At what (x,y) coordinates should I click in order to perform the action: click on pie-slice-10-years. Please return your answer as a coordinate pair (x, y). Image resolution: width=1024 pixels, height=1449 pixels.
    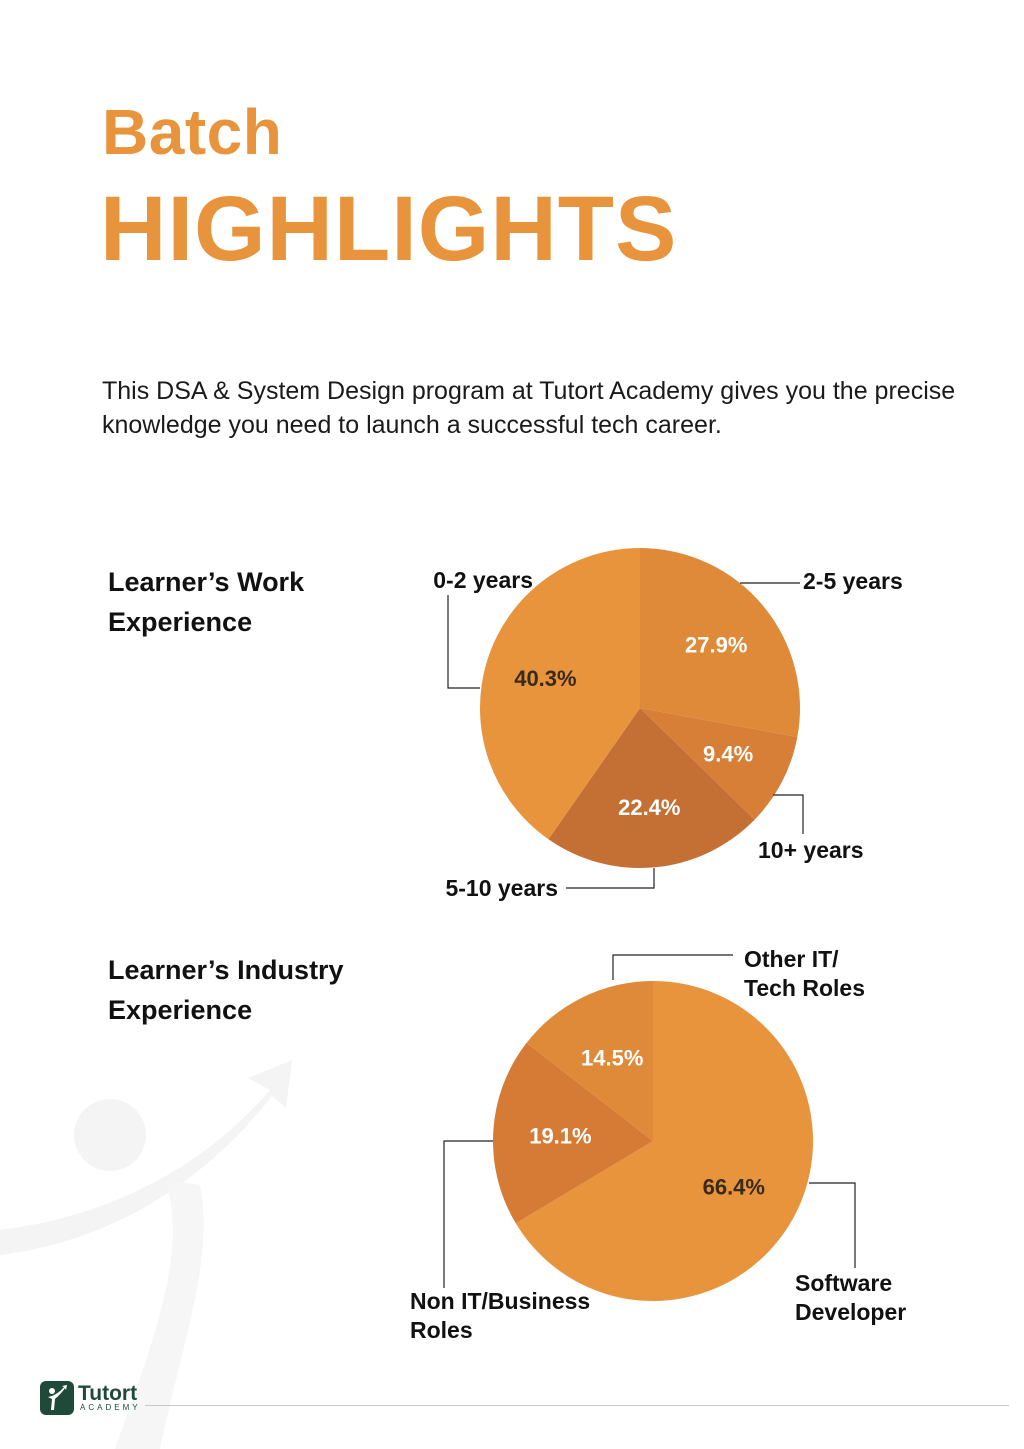
    Looking at the image, I should click on (719, 764).